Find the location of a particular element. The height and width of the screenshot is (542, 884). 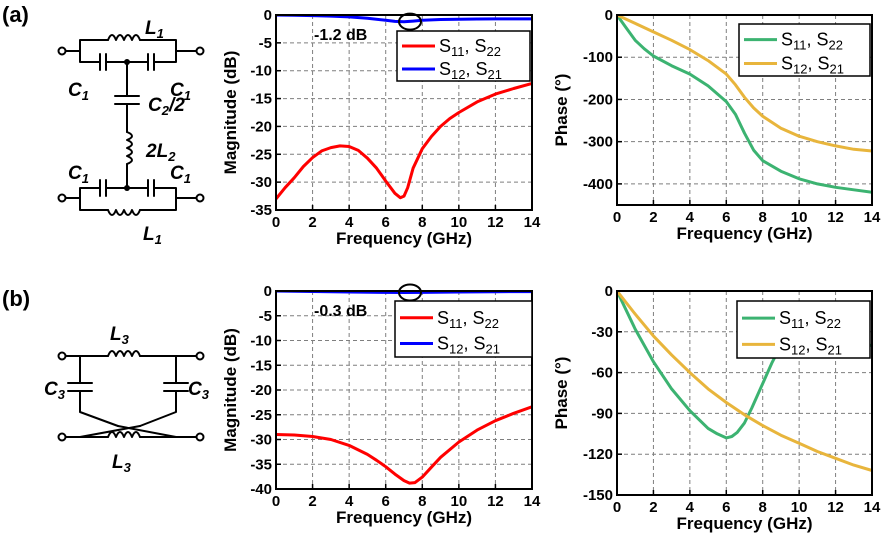

label-cap-right-b: C3 is located at coordinates (199, 390).